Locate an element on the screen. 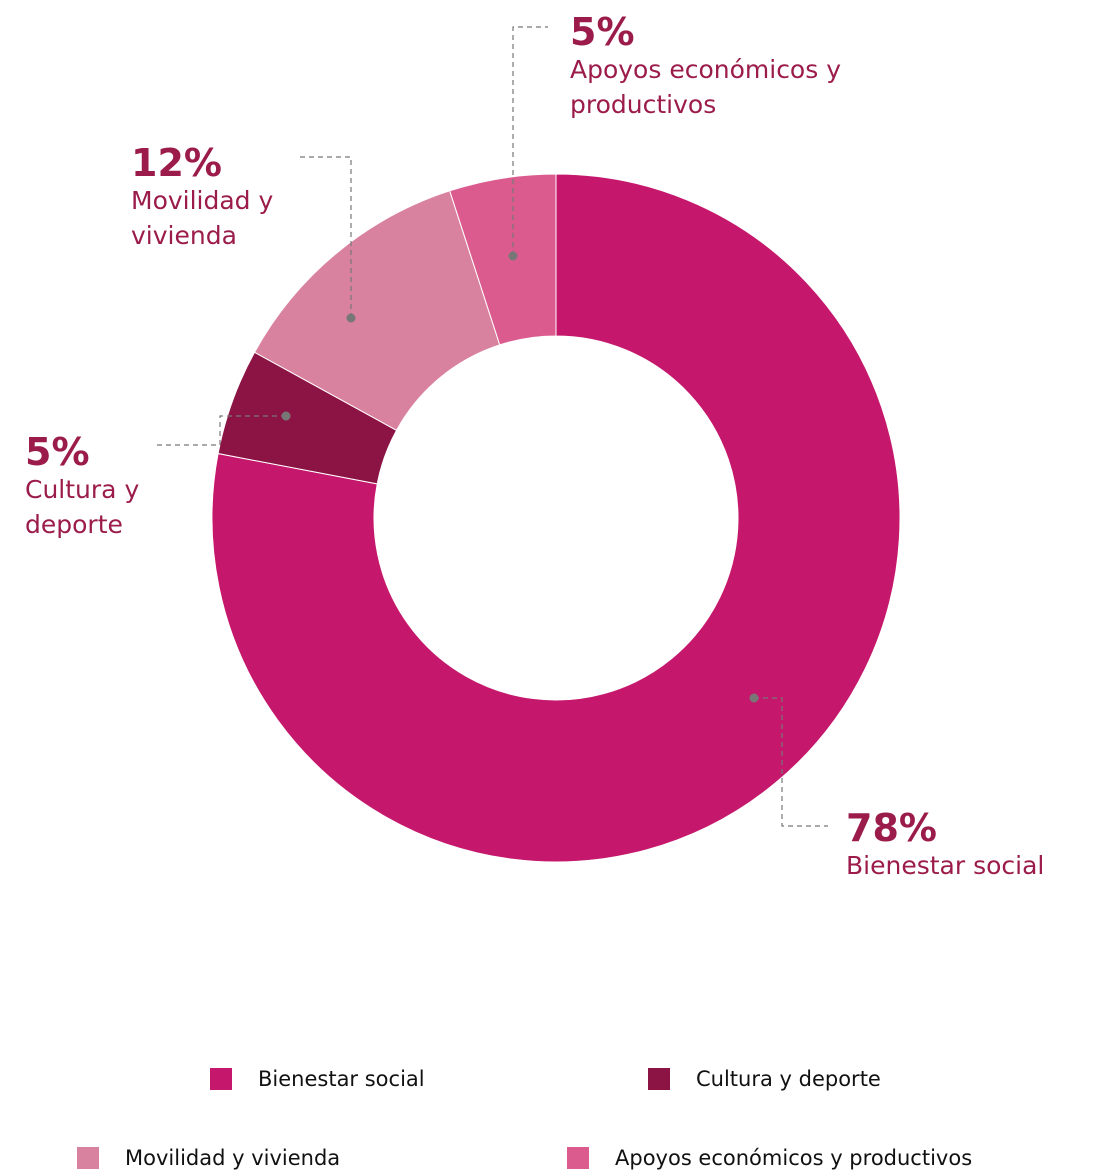  value-label: 12% is located at coordinates (176, 163).